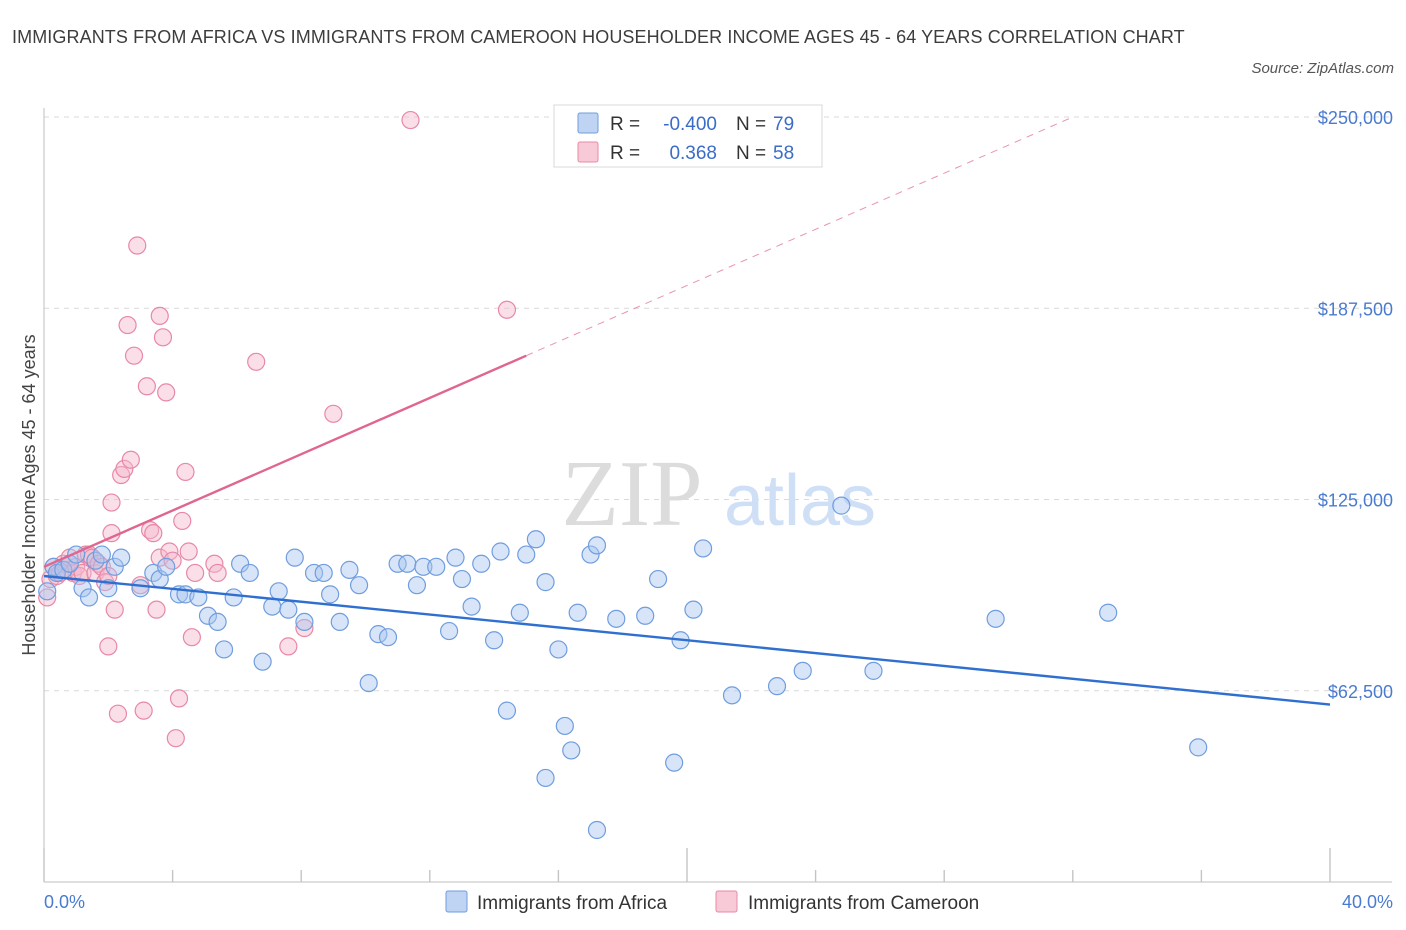 The image size is (1406, 930). I want to click on watermark-atlas: atlas, so click(800, 501).